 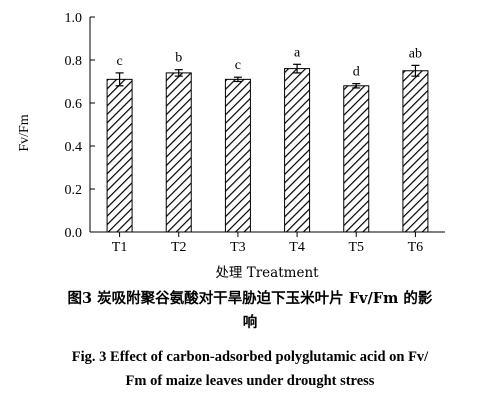 I want to click on figure-caption-chinese: 图3 炭吸附聚谷氨酸对干旱胁迫下玉米叶片 Fv/Fm 的影 响, so click(x=250, y=311).